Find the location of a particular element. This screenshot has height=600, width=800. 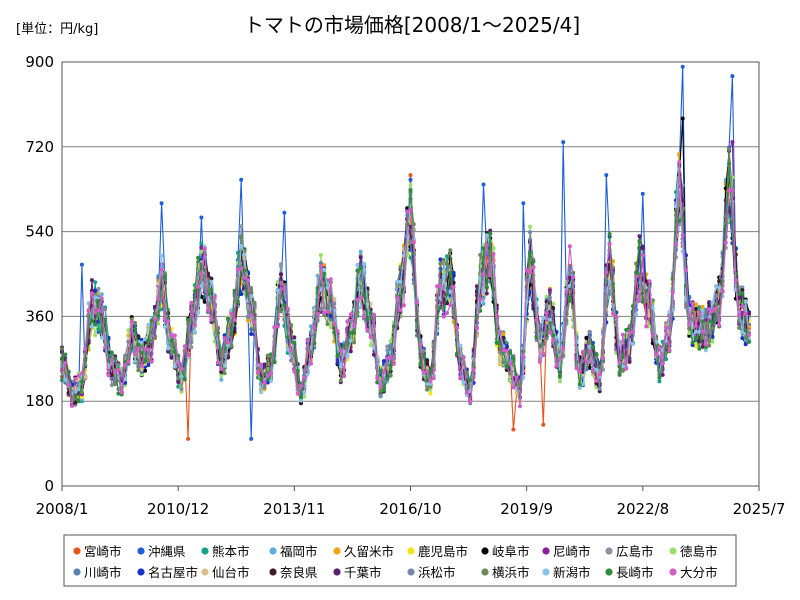

y-tick-label: 720 is located at coordinates (39, 147).